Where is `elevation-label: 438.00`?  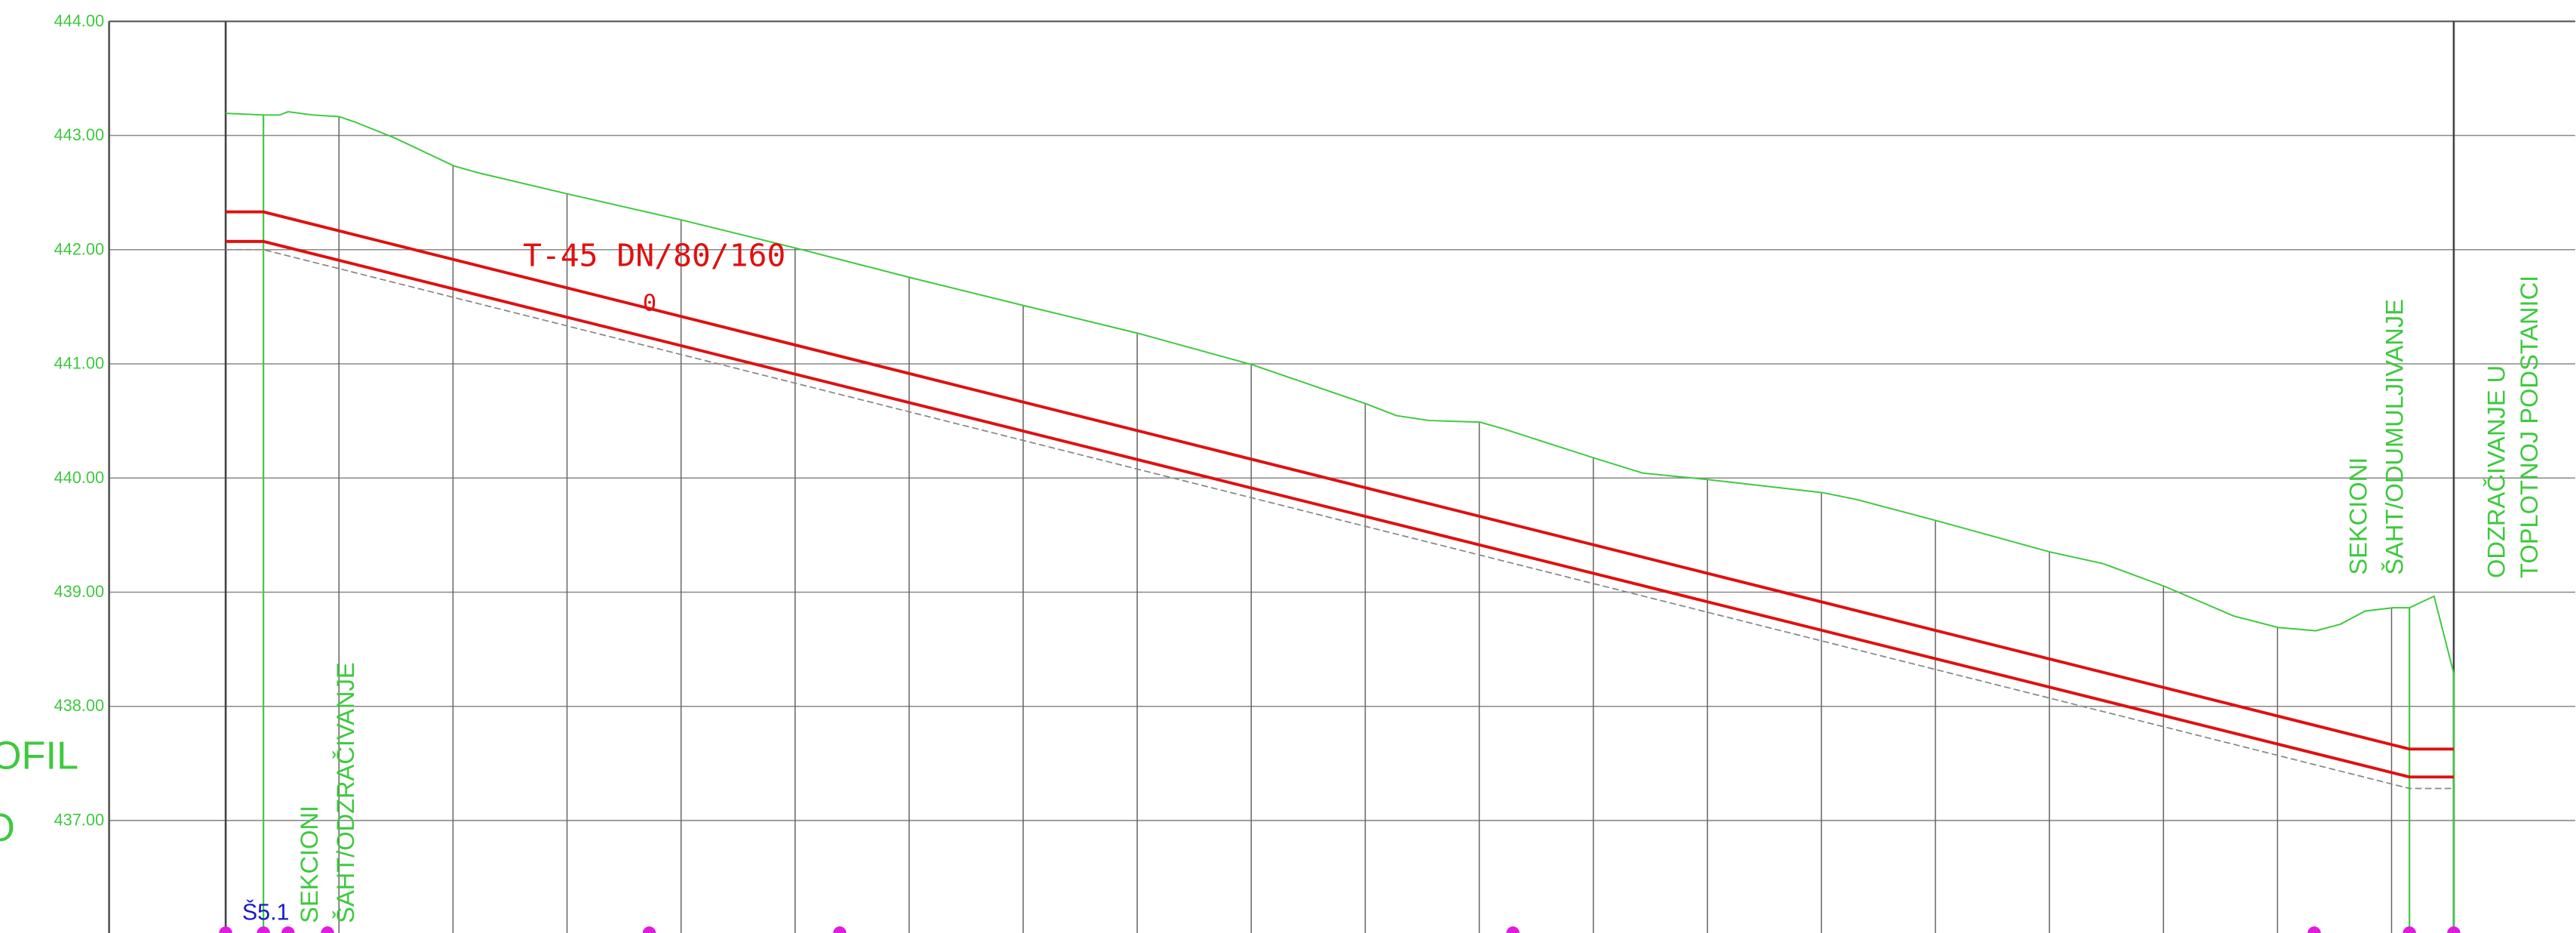 elevation-label: 438.00 is located at coordinates (79, 705).